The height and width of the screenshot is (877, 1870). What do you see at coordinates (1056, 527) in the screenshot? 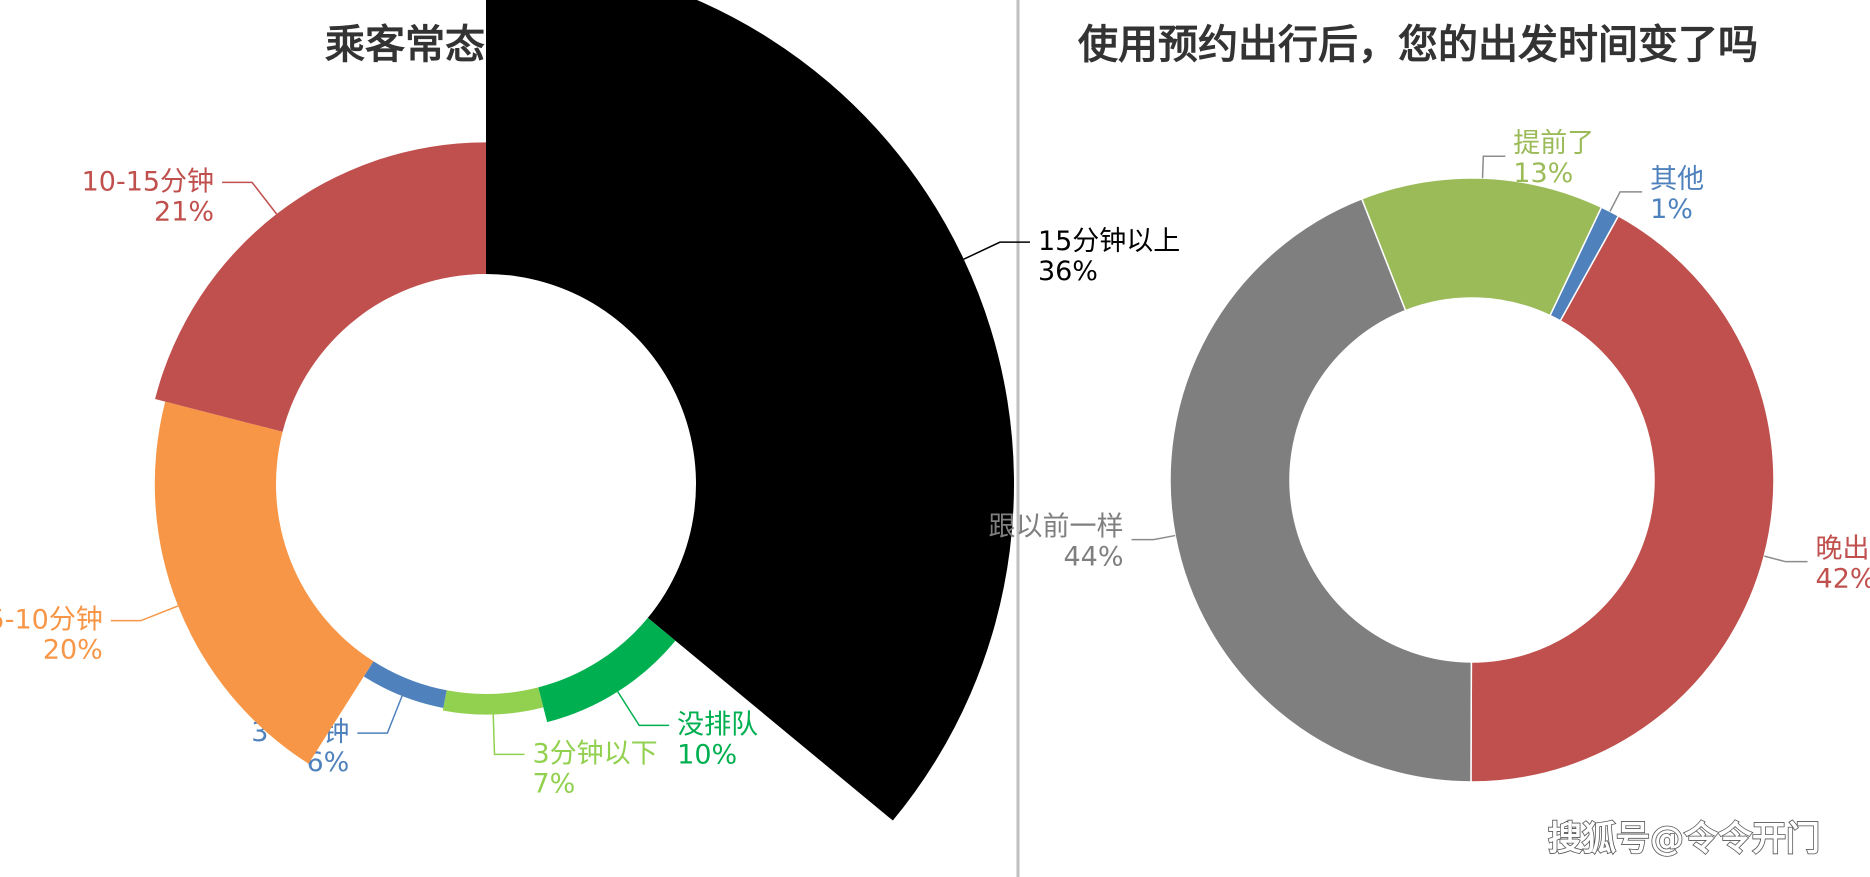
I see `chart-2-slice-label: 跟以前一样` at bounding box center [1056, 527].